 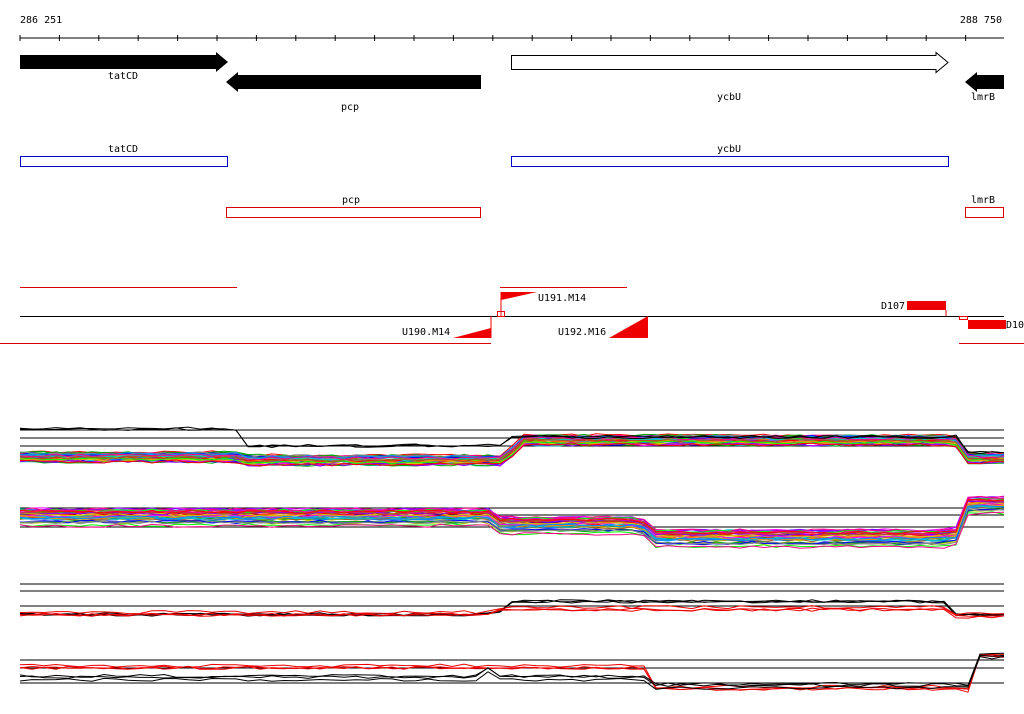 What do you see at coordinates (893, 306) in the screenshot?
I see `feature-label: D107` at bounding box center [893, 306].